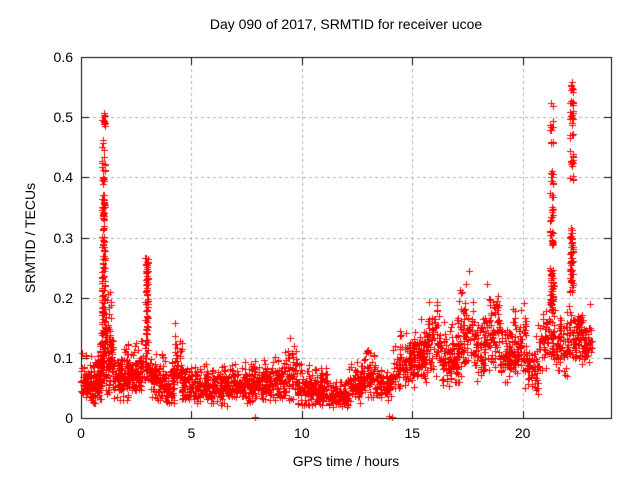 The image size is (640, 480). Describe the element at coordinates (191, 433) in the screenshot. I see `x-tick-label: 5` at that location.